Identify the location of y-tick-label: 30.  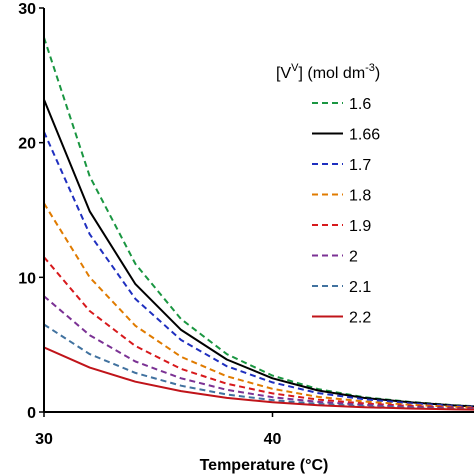
(27, 9).